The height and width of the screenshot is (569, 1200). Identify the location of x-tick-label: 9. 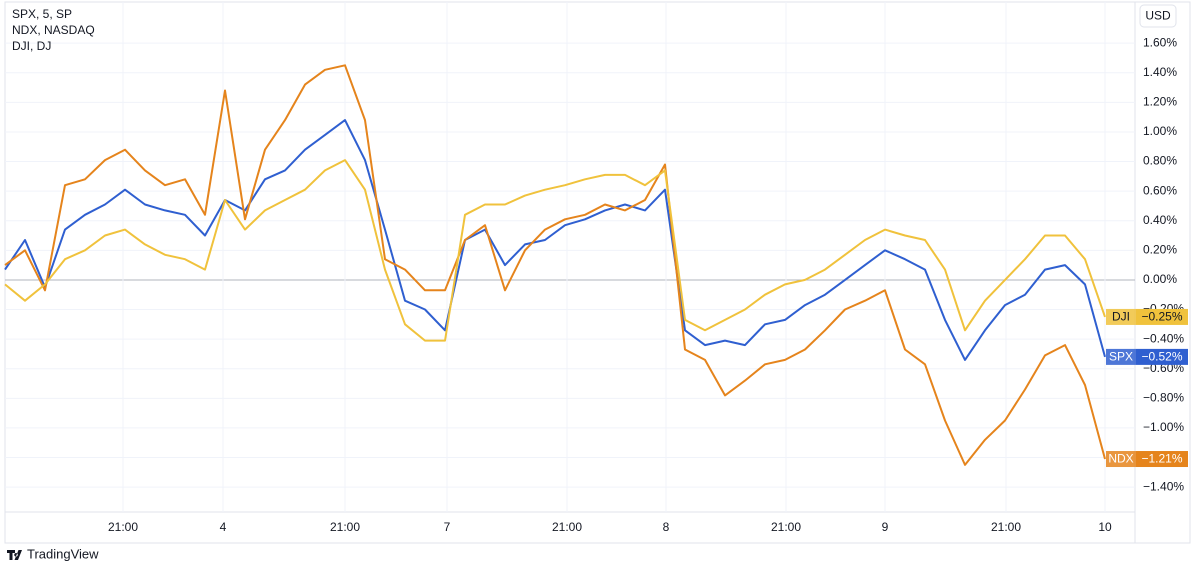
(885, 527).